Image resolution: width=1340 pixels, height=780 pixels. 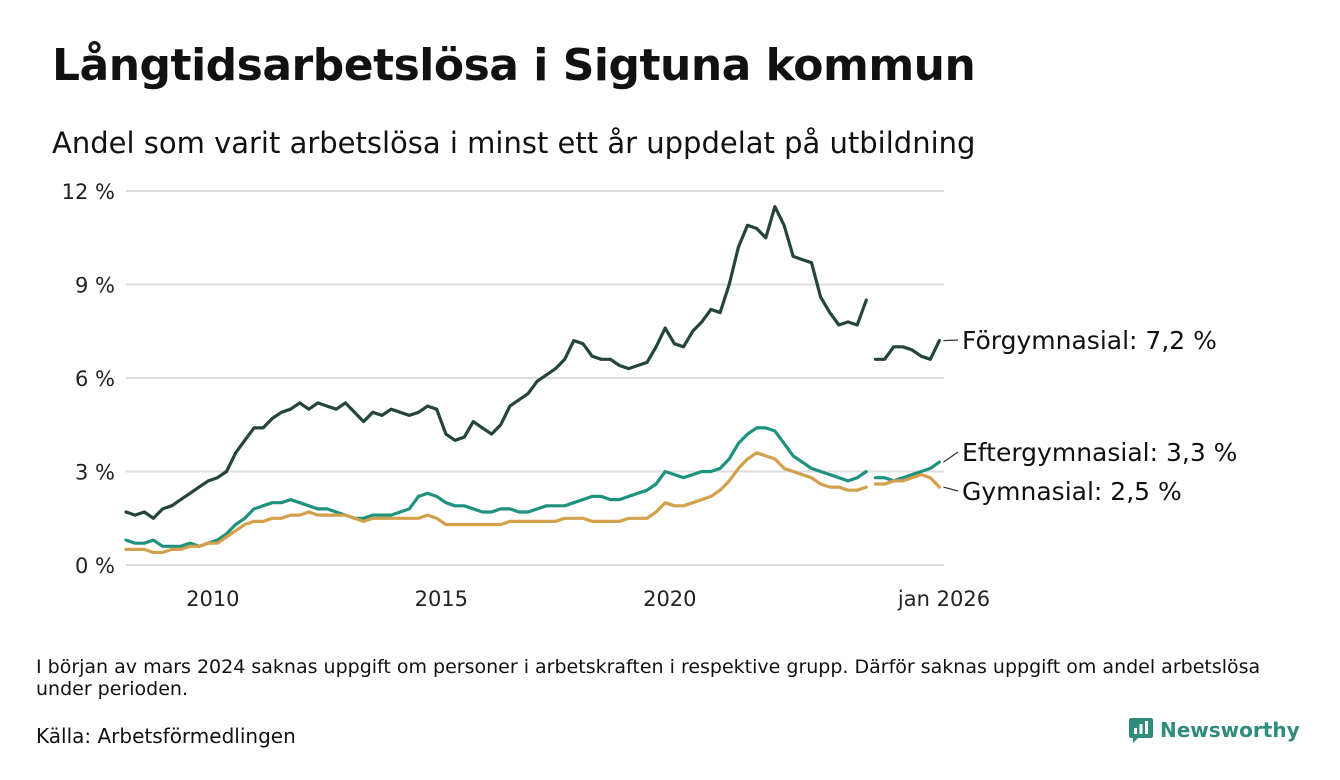 I want to click on source-note: Källa: Arbetsförmedlingen, so click(x=166, y=736).